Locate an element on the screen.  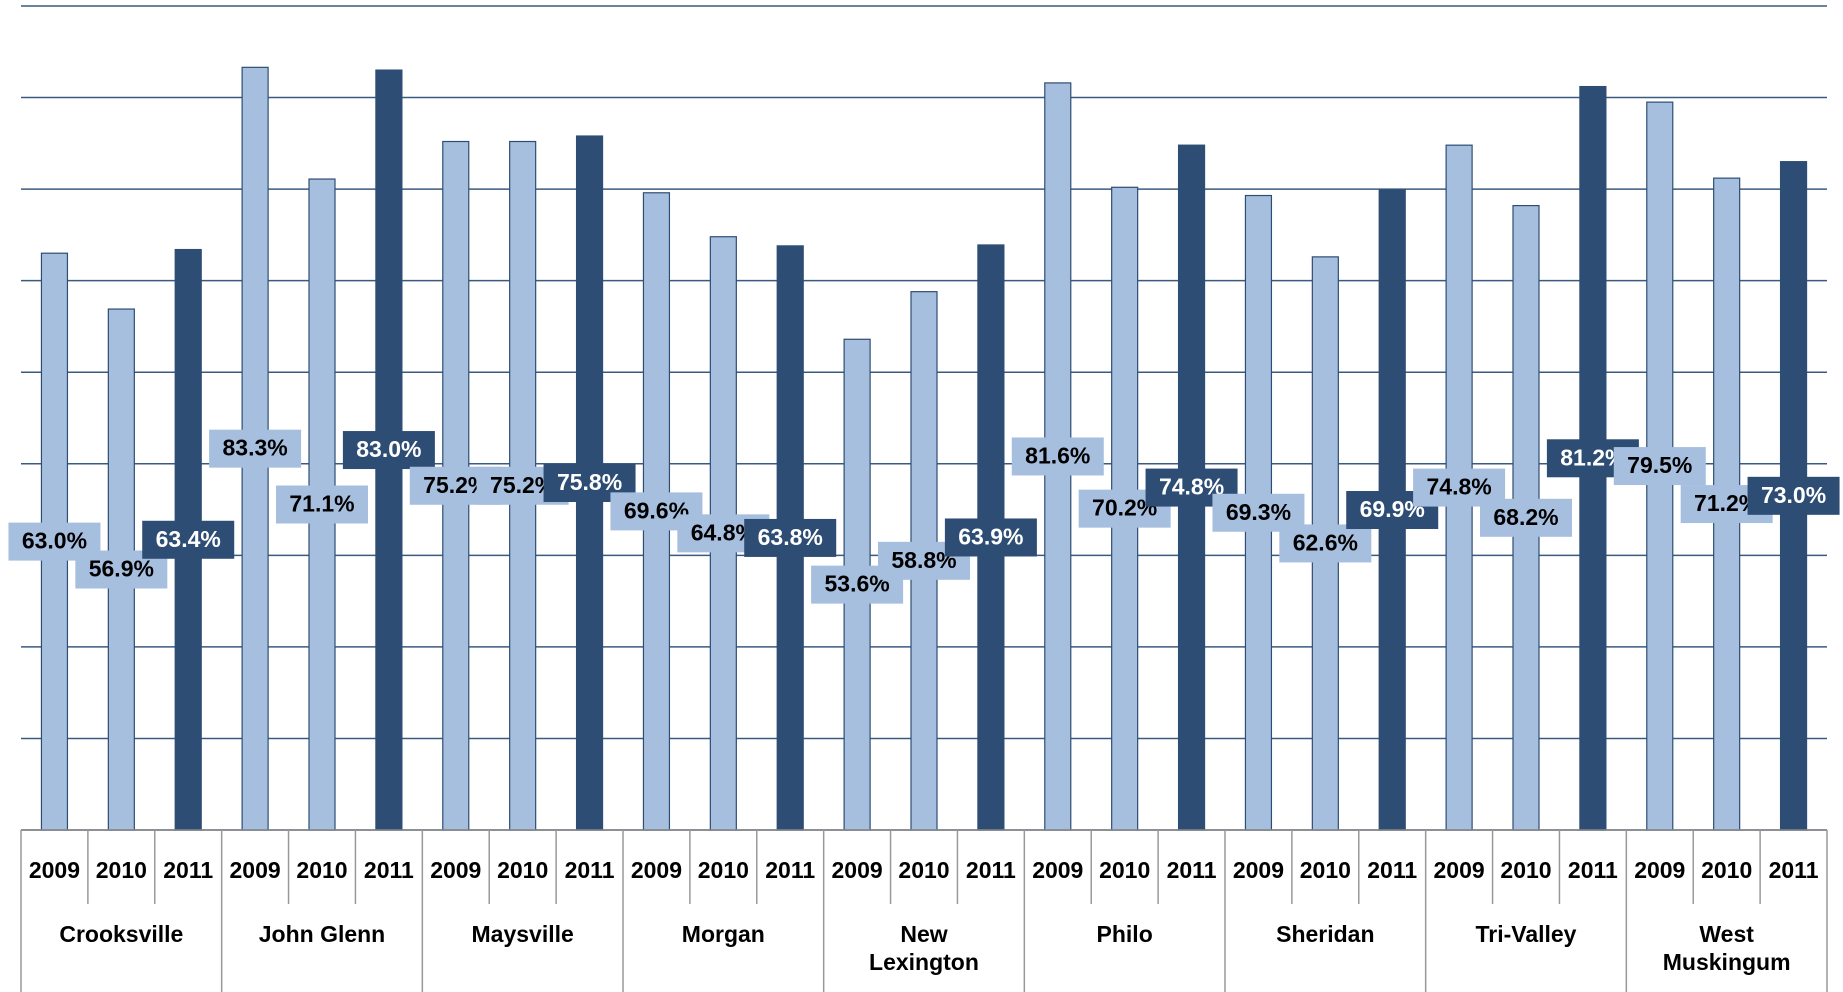
value-label-text: 69.3% is located at coordinates (1258, 512).